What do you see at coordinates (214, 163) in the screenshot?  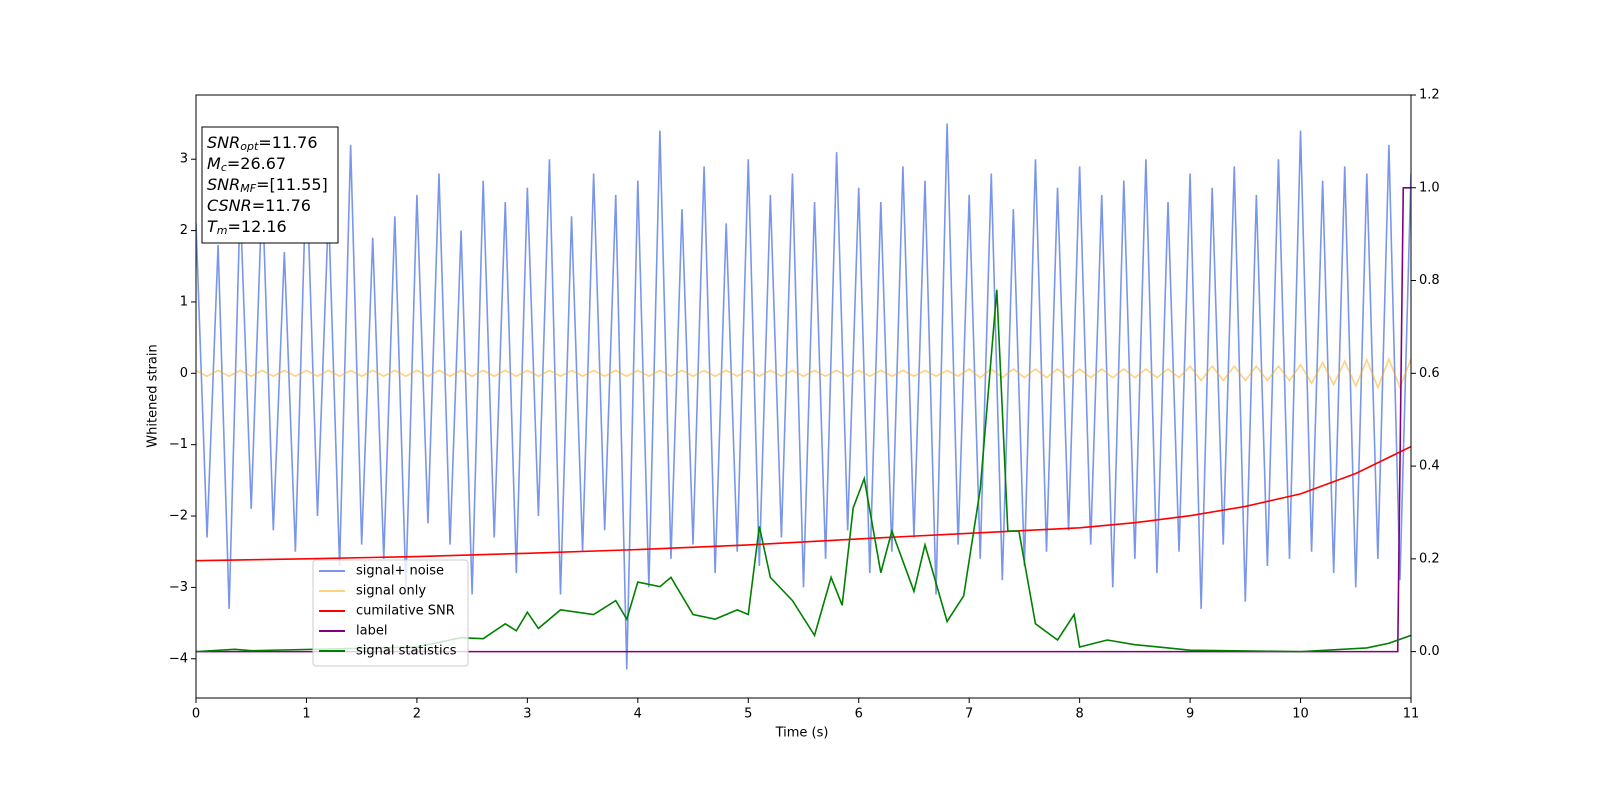 I see `annotation-main: M` at bounding box center [214, 163].